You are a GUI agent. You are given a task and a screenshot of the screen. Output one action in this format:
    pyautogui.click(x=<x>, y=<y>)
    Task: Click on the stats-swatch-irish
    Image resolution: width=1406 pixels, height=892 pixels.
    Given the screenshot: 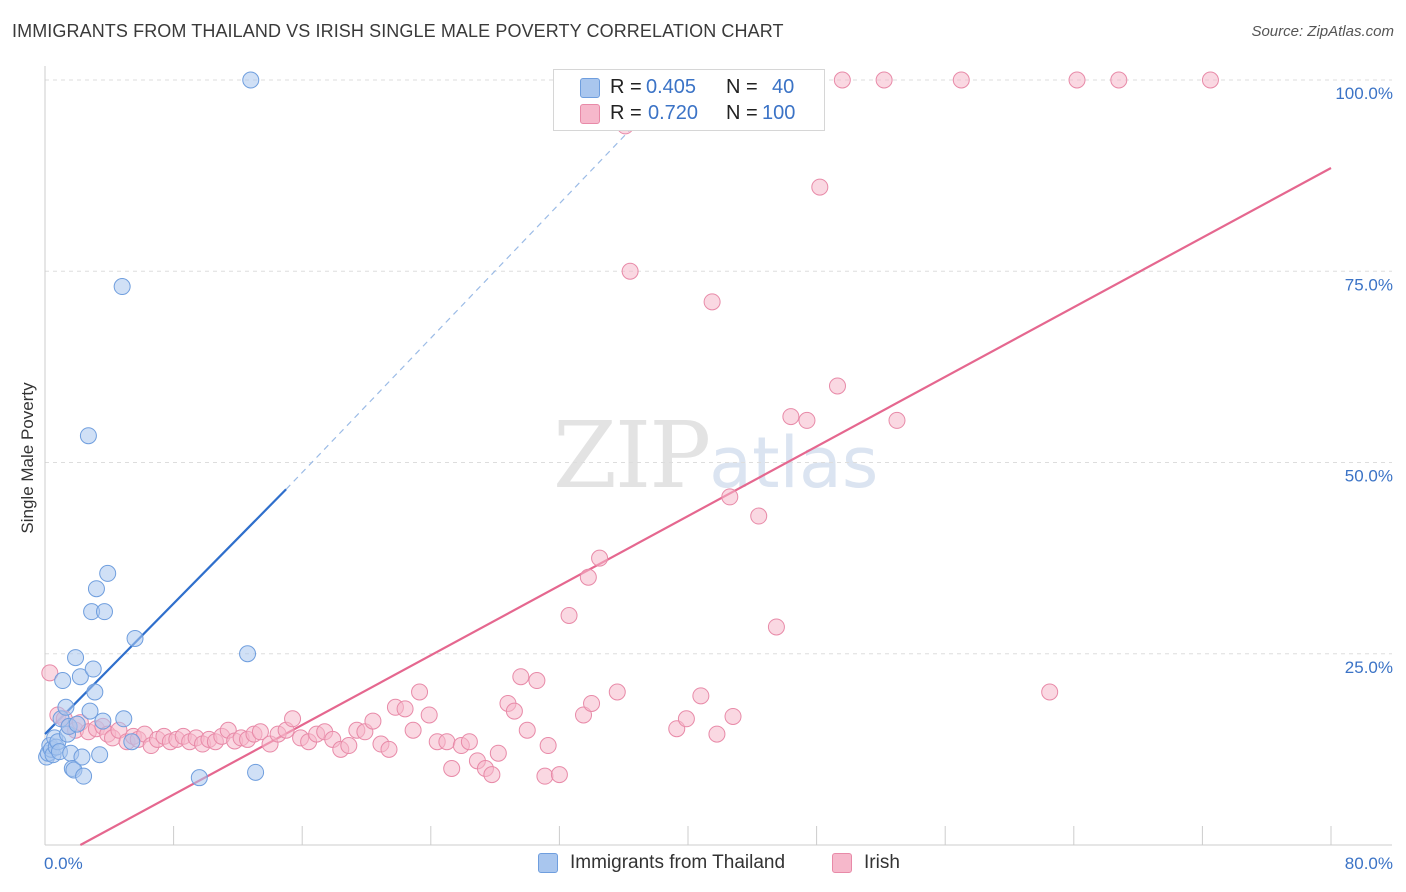 What is the action you would take?
    pyautogui.click(x=590, y=114)
    